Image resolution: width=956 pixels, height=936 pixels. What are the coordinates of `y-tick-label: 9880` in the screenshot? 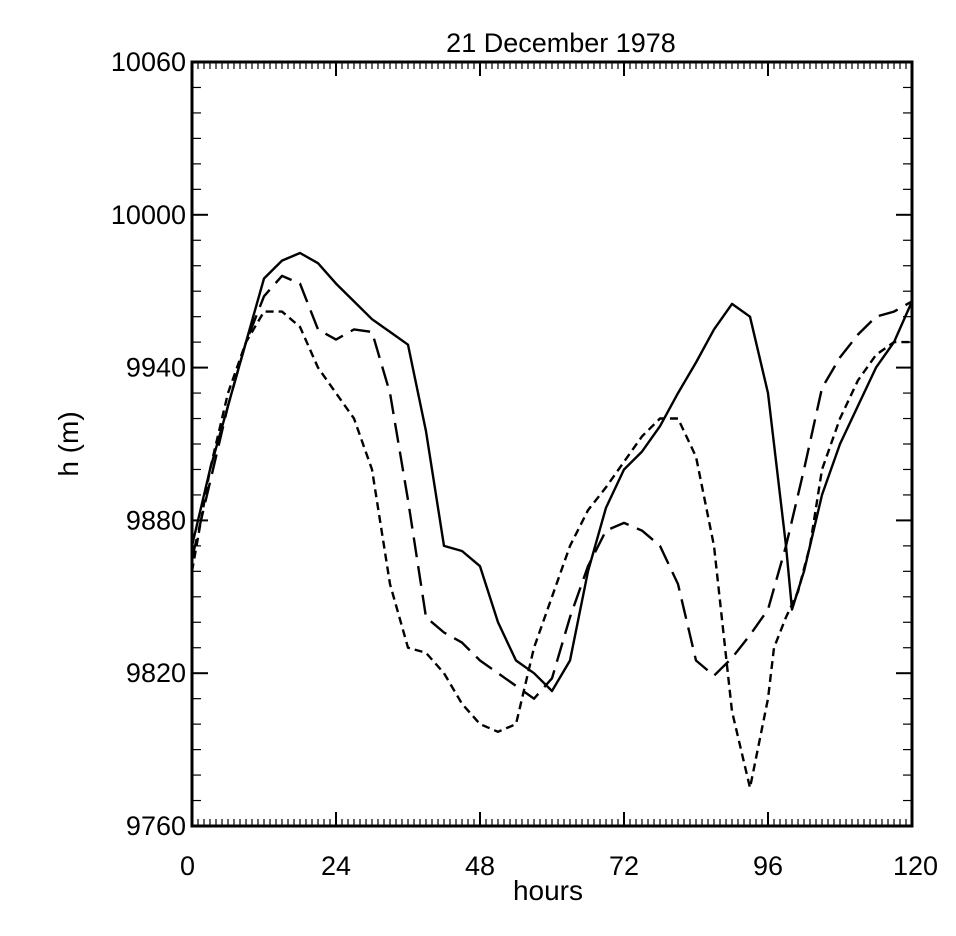 It's located at (156, 520).